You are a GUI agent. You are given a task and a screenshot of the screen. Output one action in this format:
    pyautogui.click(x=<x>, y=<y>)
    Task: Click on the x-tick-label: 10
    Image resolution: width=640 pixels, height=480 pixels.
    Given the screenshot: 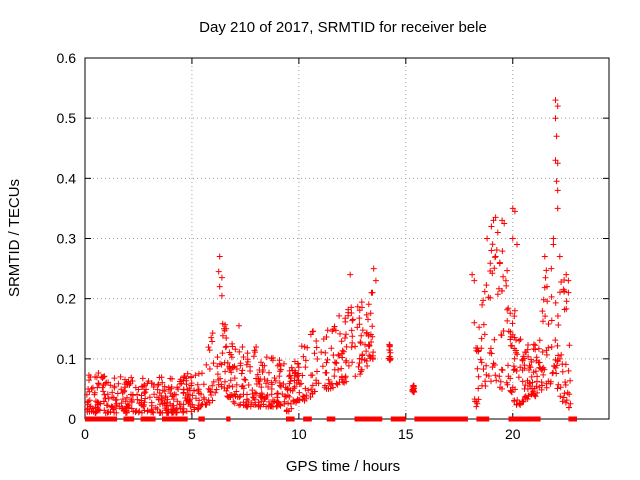 What is the action you would take?
    pyautogui.click(x=299, y=434)
    